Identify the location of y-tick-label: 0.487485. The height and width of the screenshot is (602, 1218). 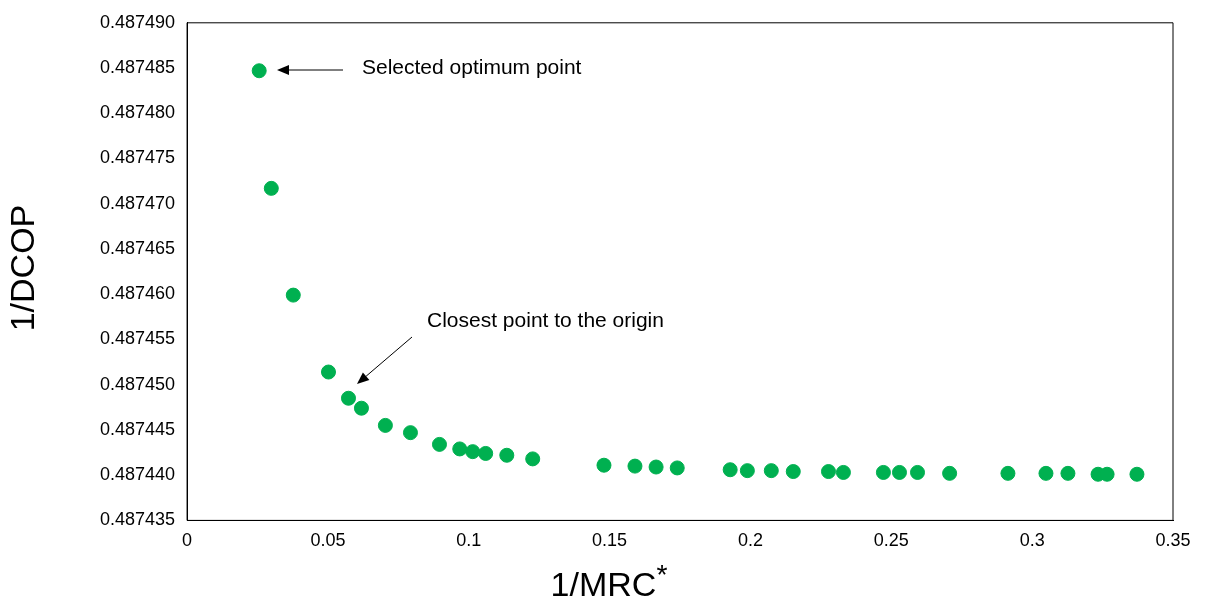
(138, 67).